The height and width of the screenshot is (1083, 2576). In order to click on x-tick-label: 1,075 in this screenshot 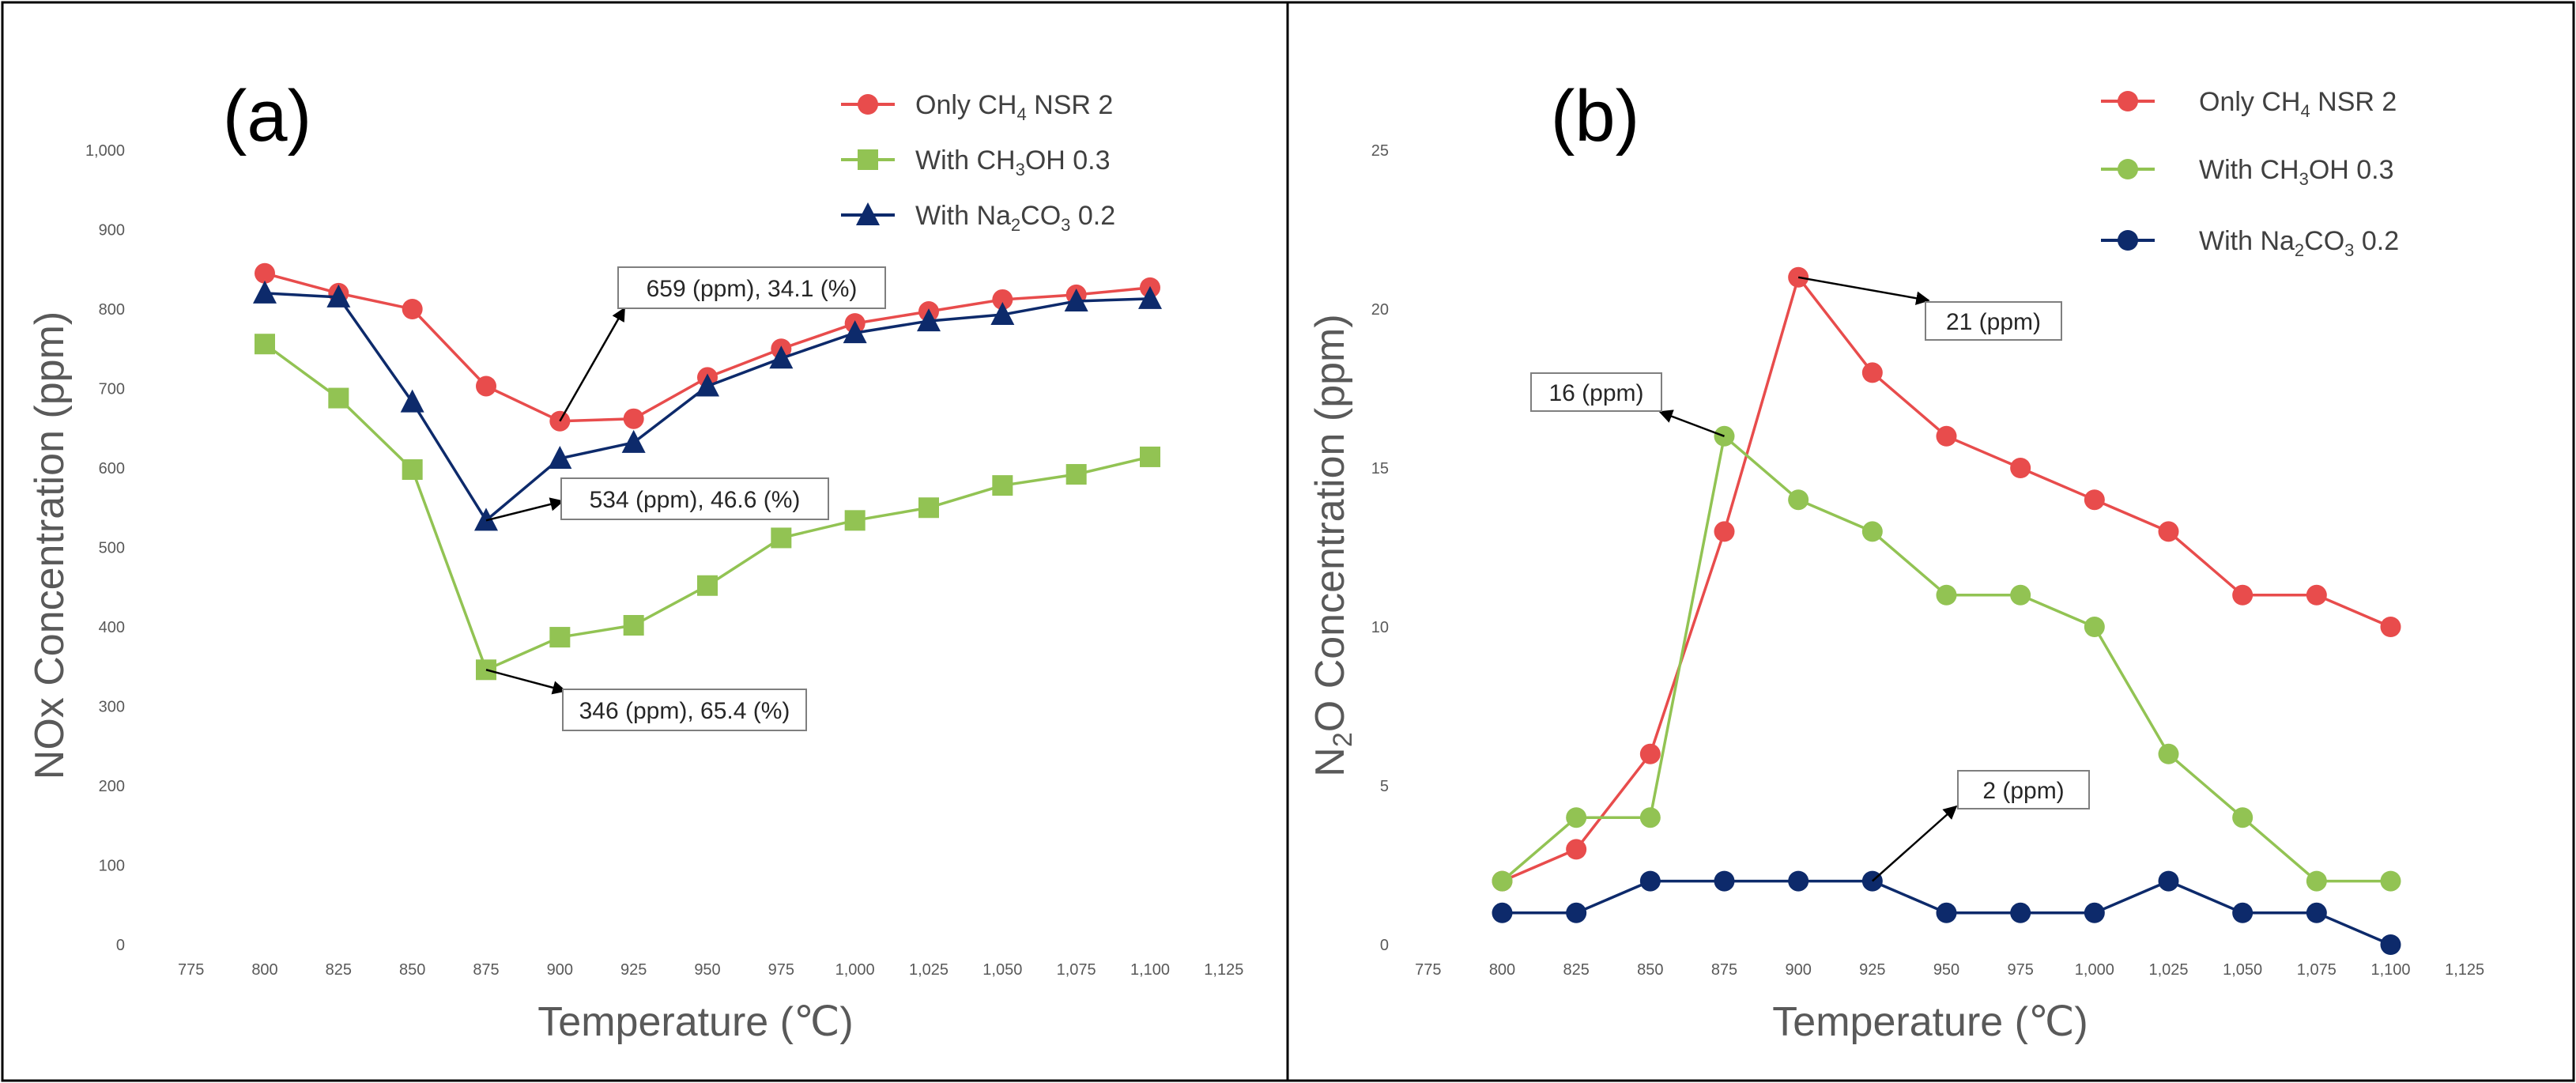, I will do `click(2317, 970)`.